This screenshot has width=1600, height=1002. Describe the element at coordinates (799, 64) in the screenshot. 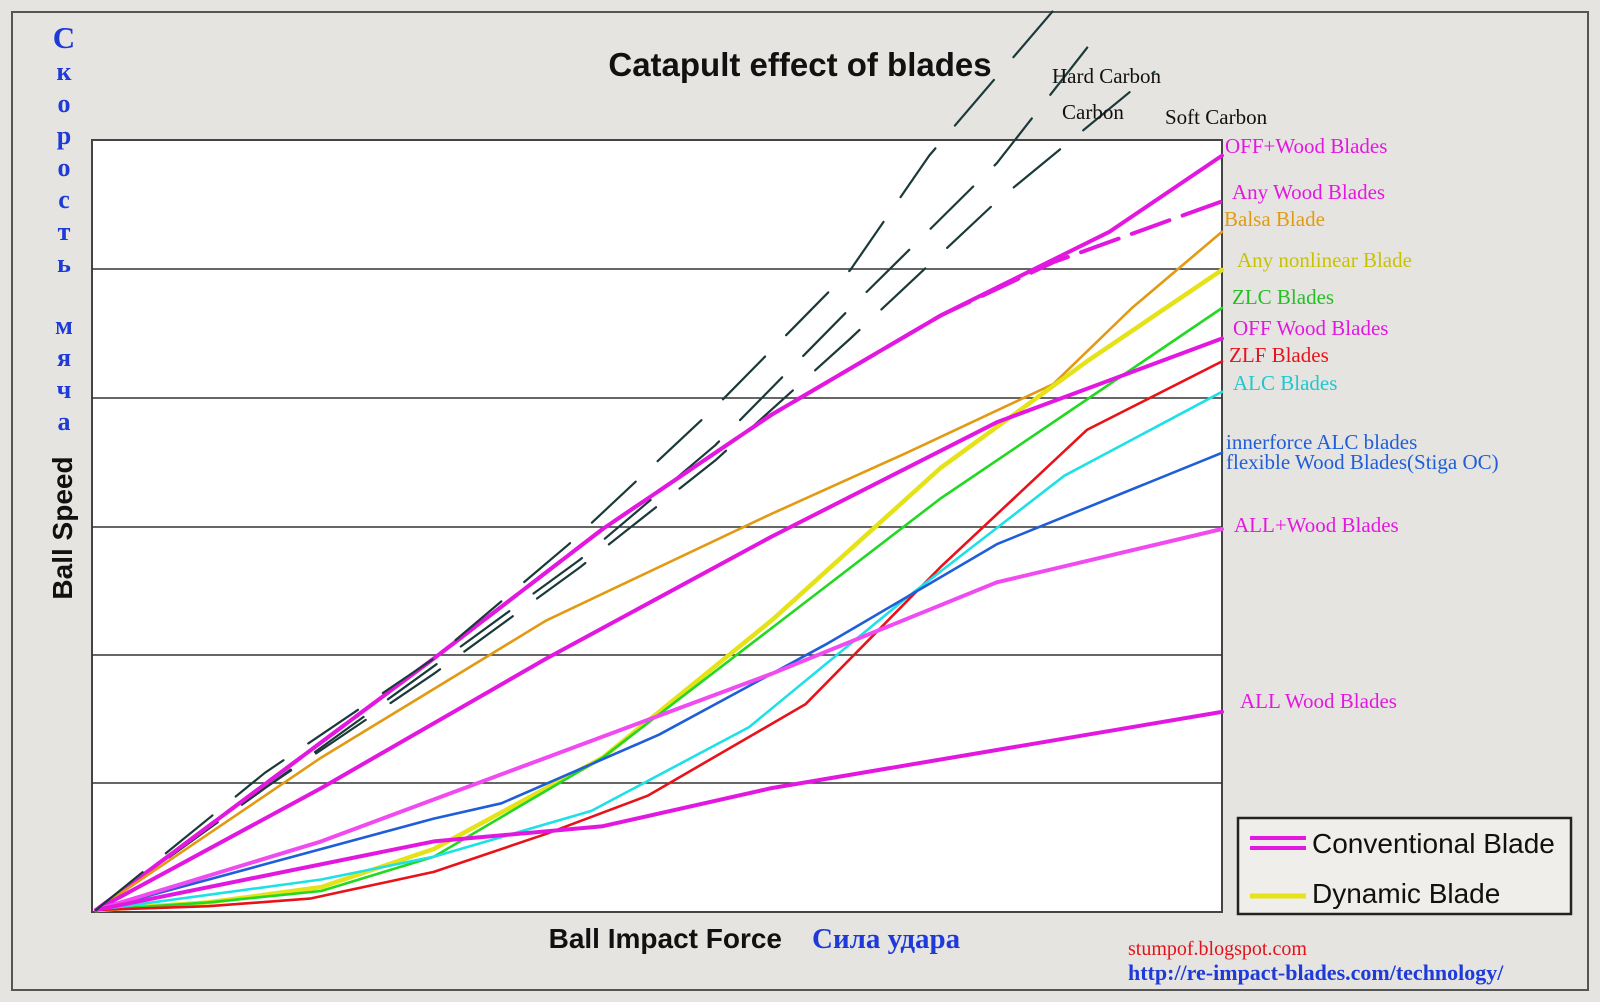

I see `chart-title: Catapult effect of blades` at that location.